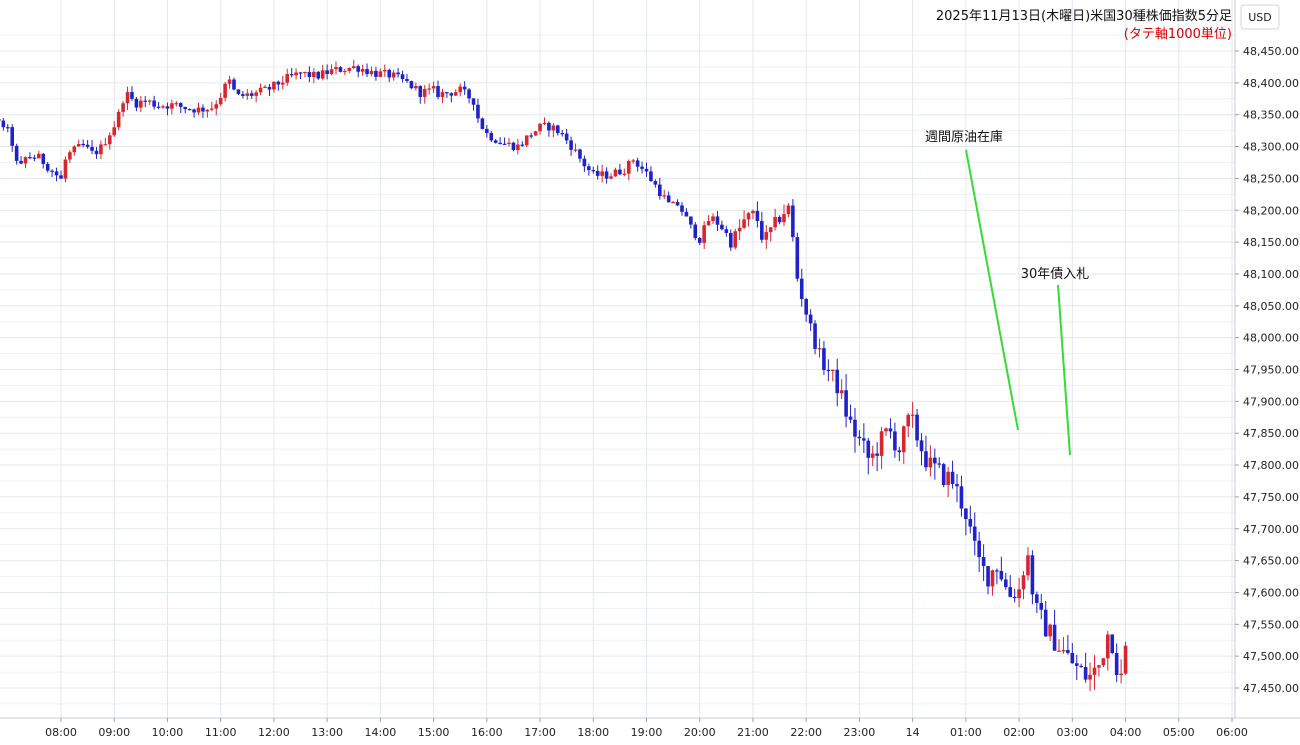 The image size is (1300, 745). Describe the element at coordinates (1055, 274) in the screenshot. I see `annotation-30y-auction-label: 30年債入札` at that location.